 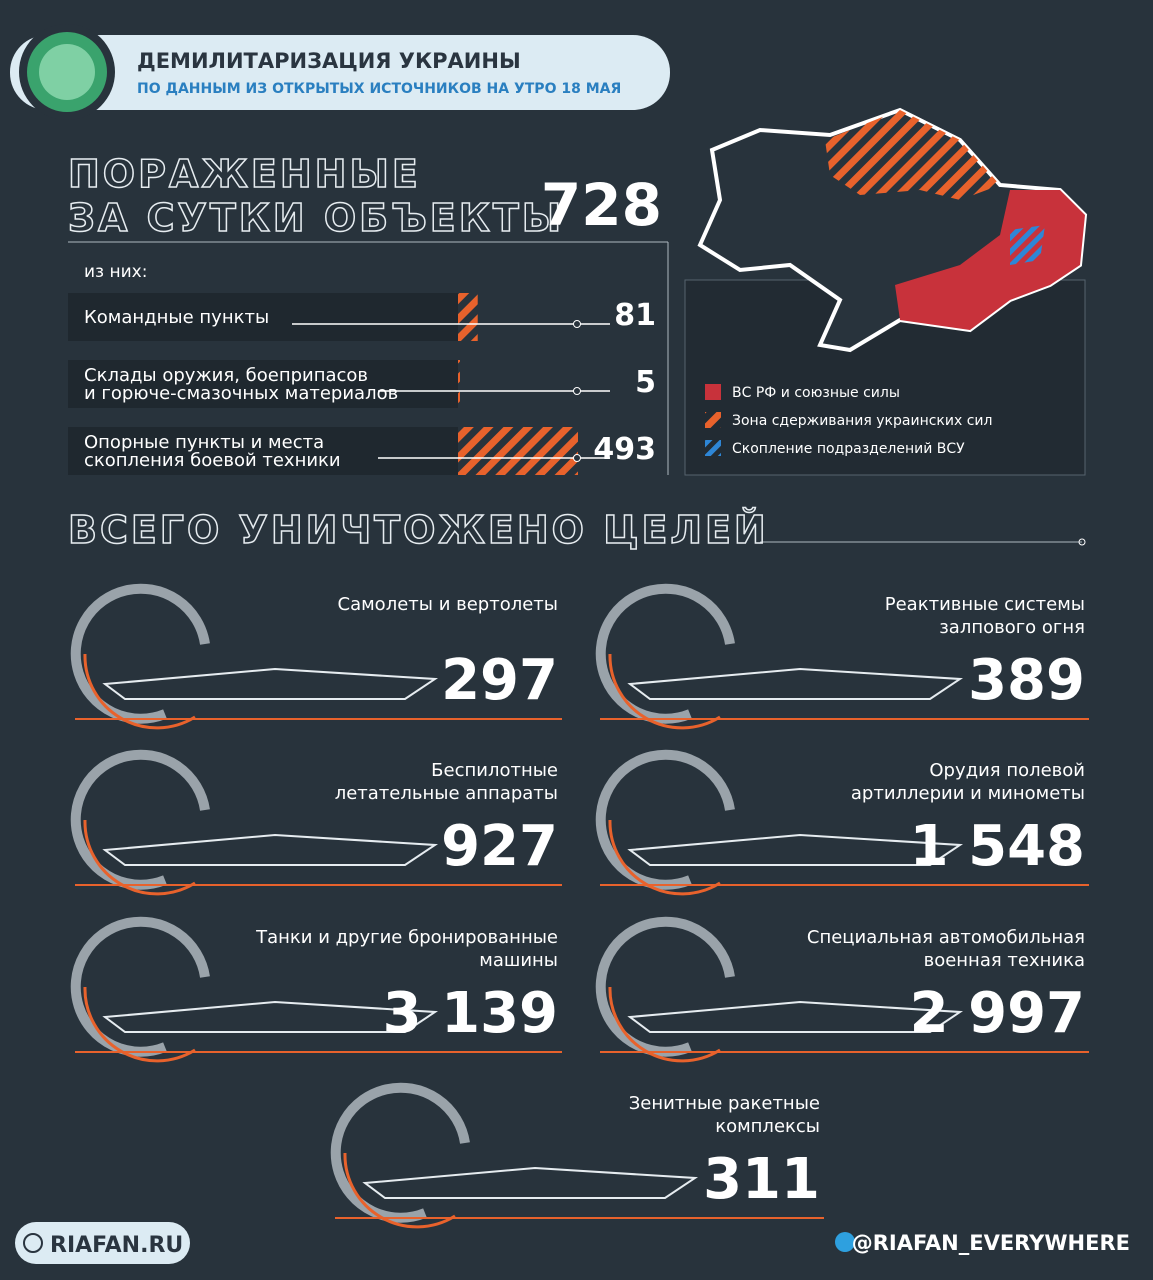 I want to click on map-ukr-concentration, so click(x=1027, y=245).